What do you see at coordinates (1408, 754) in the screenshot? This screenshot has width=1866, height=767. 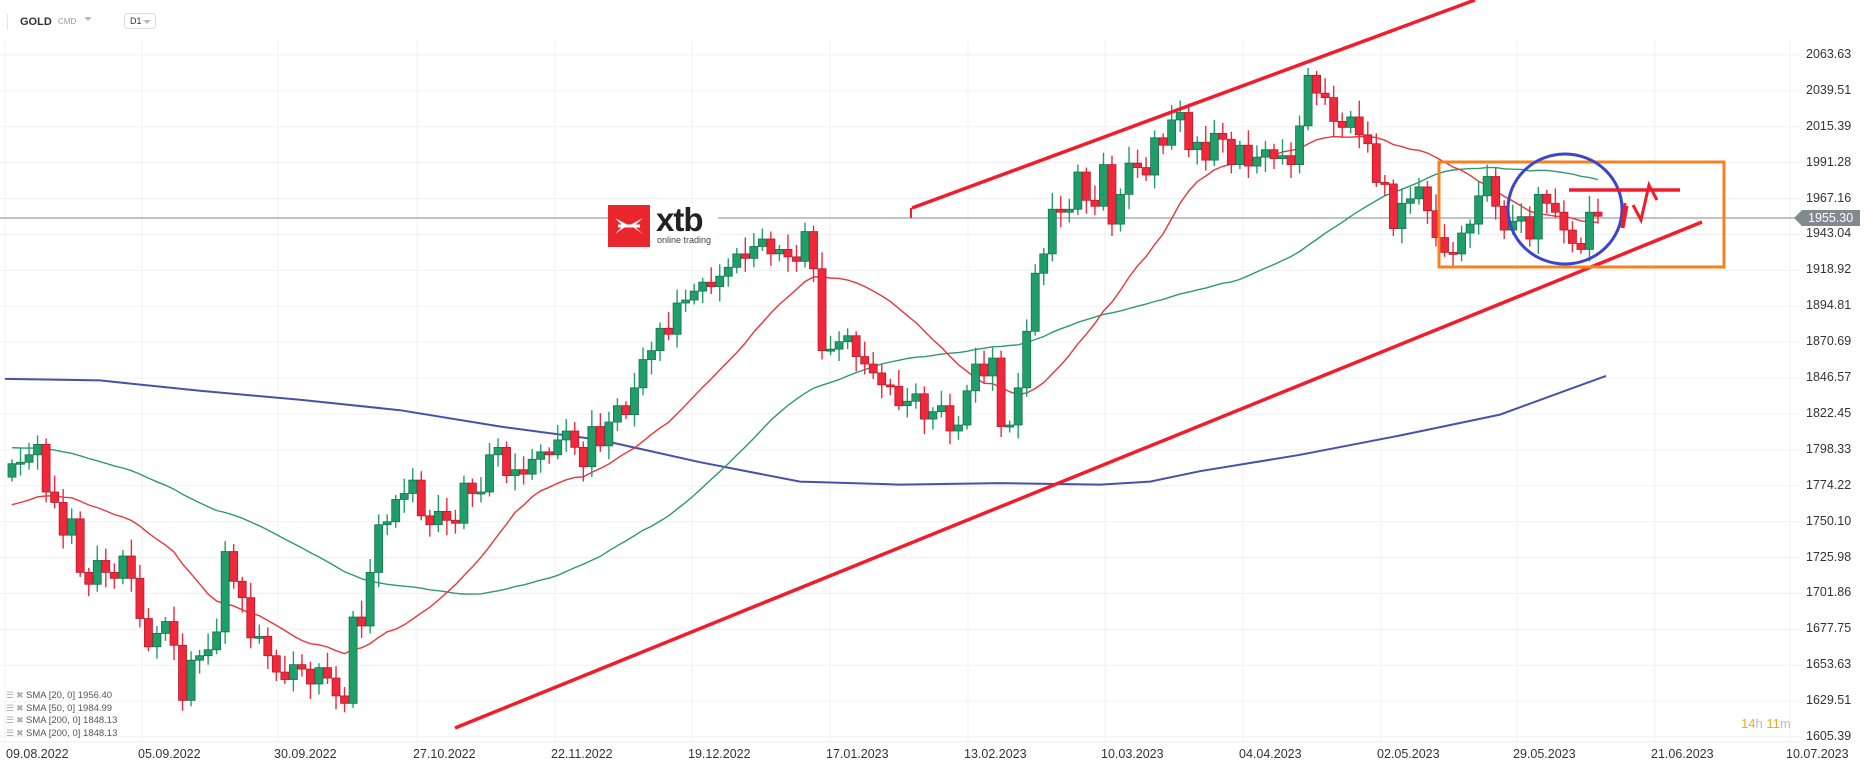 I see `time-axis-label: 02.05.2023` at bounding box center [1408, 754].